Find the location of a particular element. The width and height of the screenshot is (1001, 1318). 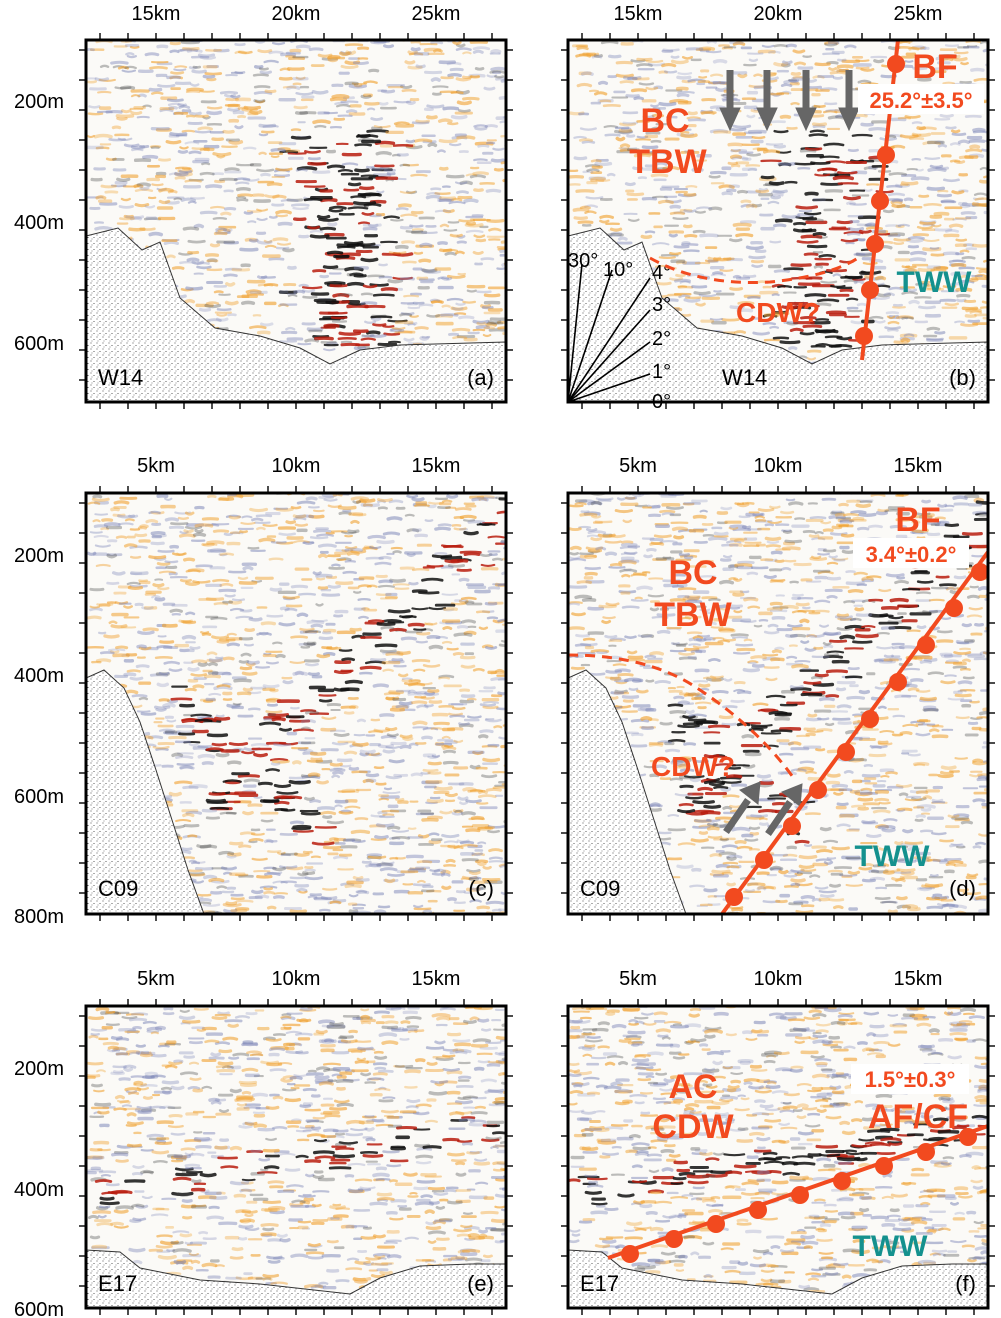

front-angle-label: 25.2°±3.5° is located at coordinates (920, 100).